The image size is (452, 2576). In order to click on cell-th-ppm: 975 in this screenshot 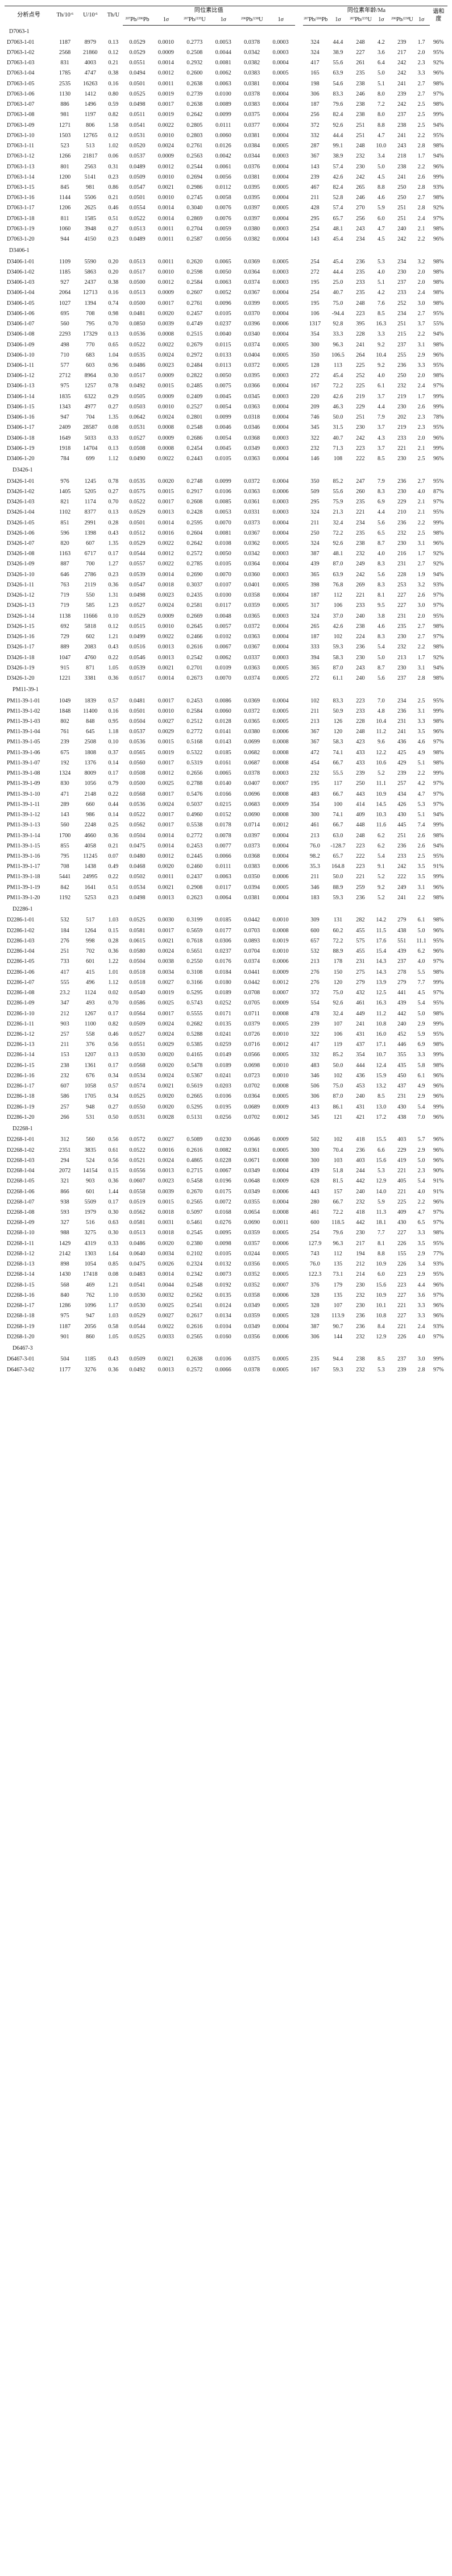, I will do `click(64, 1316)`.